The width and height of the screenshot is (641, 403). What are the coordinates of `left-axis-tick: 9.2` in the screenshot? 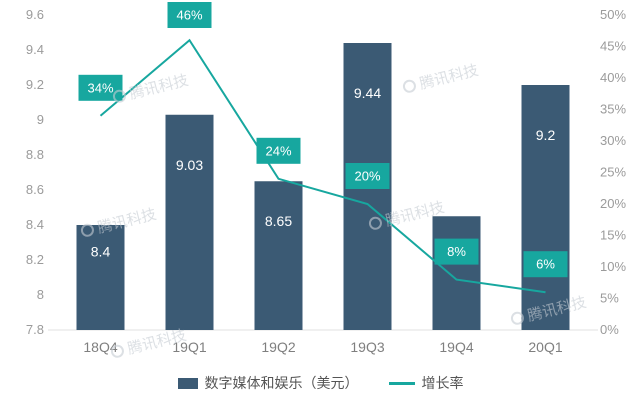 It's located at (35, 84).